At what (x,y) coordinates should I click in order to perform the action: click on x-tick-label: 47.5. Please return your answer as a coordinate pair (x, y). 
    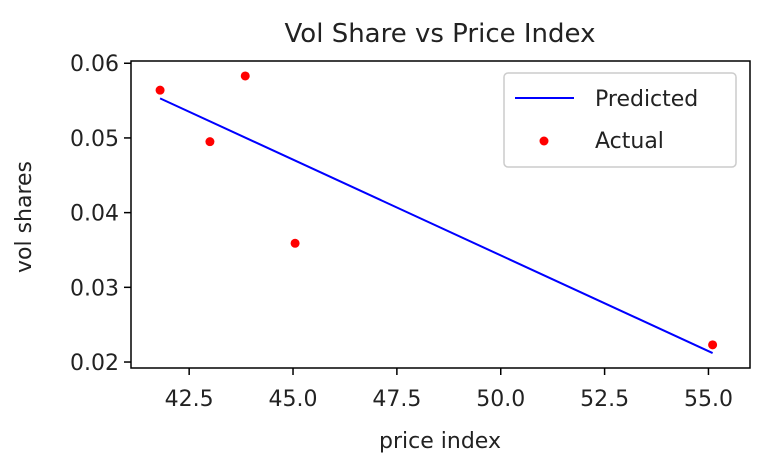
    Looking at the image, I should click on (396, 399).